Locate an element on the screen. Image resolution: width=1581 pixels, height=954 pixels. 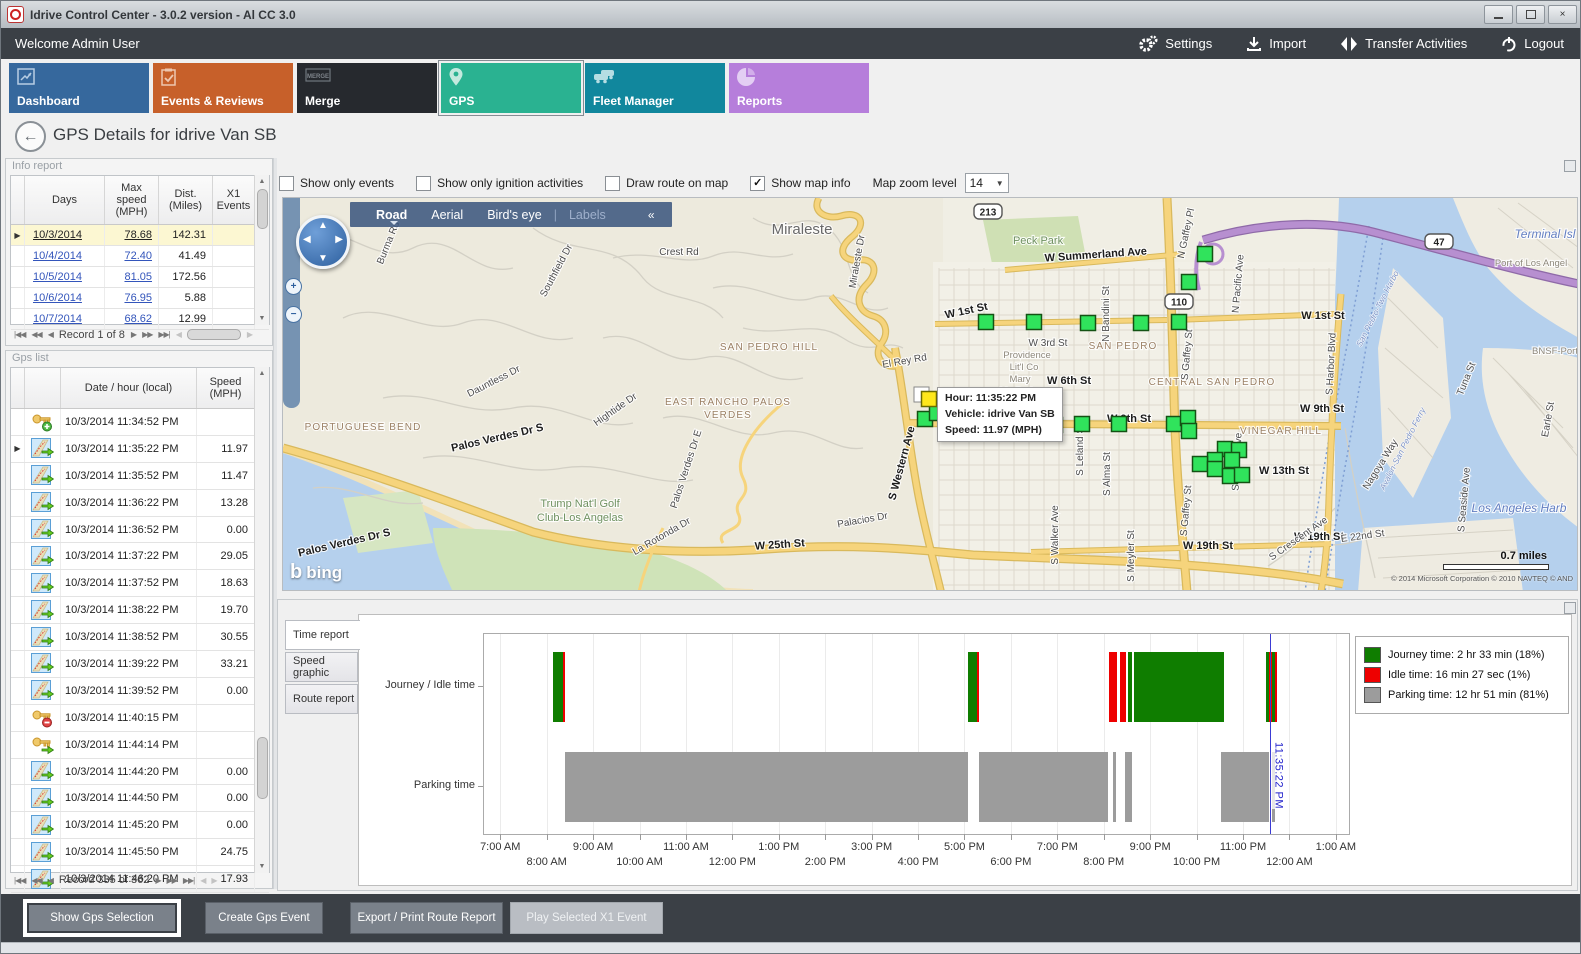
info-row: 10/7/2014 68.62 12.99 is located at coordinates (140, 319).